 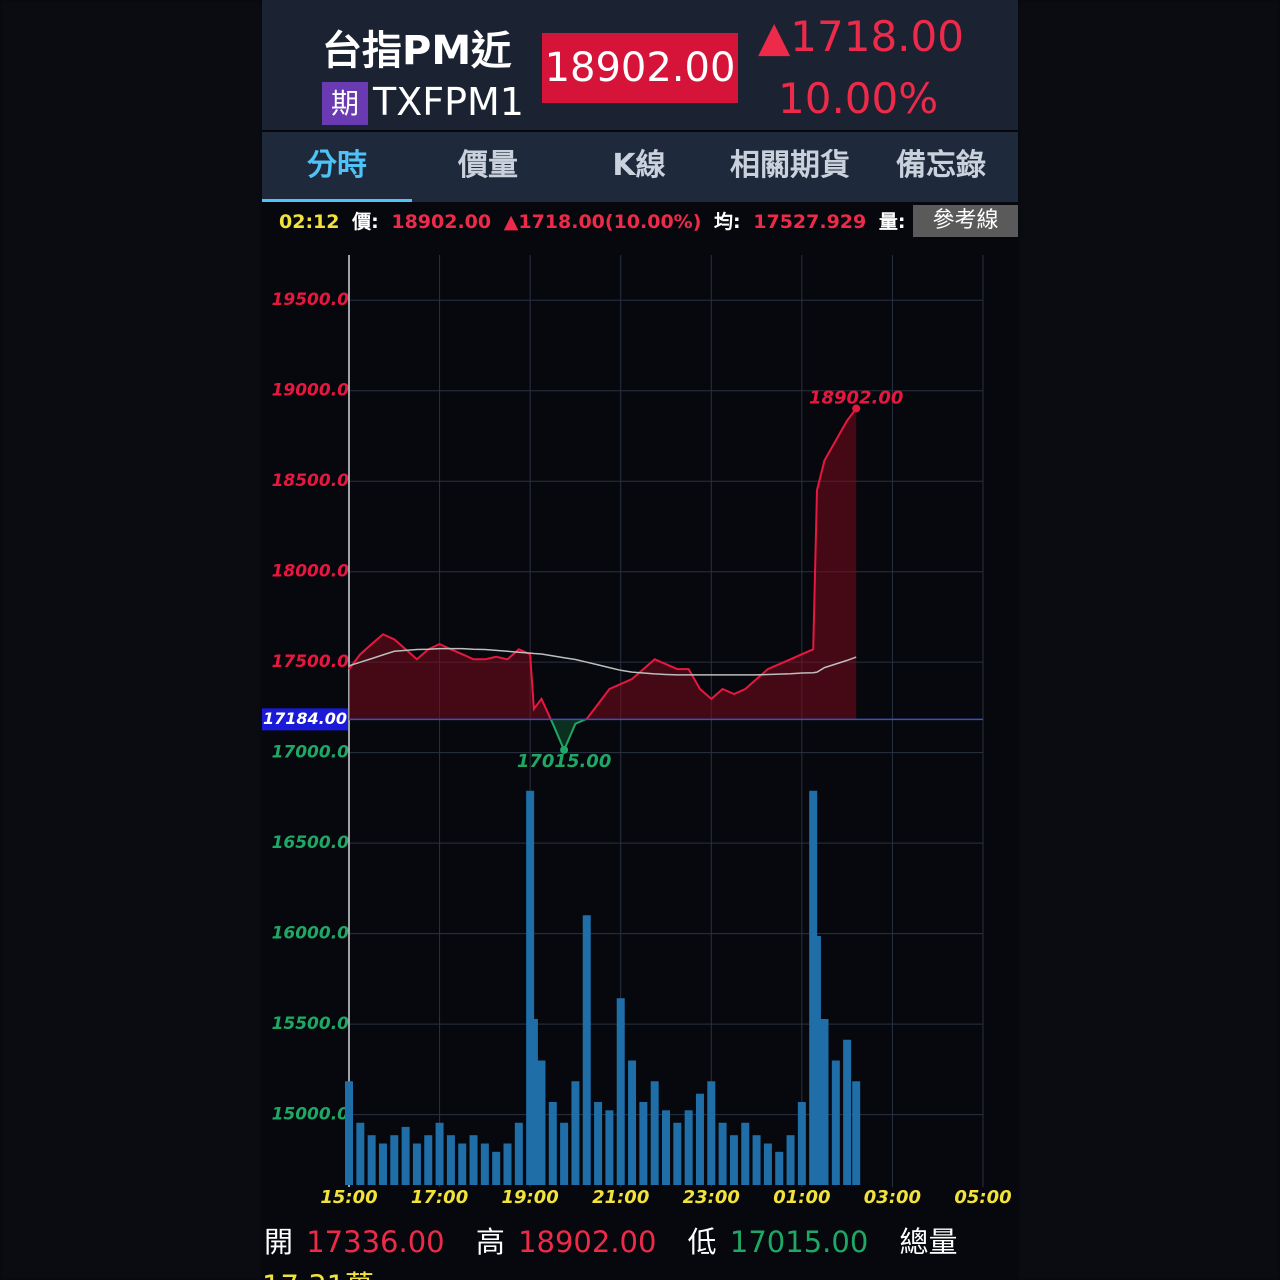 What do you see at coordinates (490, 1242) in the screenshot?
I see `footer-label: 高` at bounding box center [490, 1242].